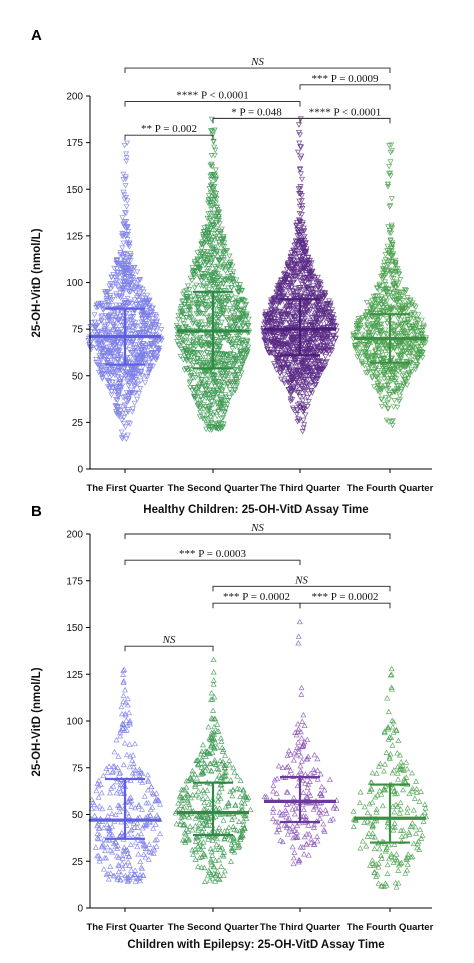  Describe the element at coordinates (78, 376) in the screenshot. I see `y-tick-label: 50` at that location.